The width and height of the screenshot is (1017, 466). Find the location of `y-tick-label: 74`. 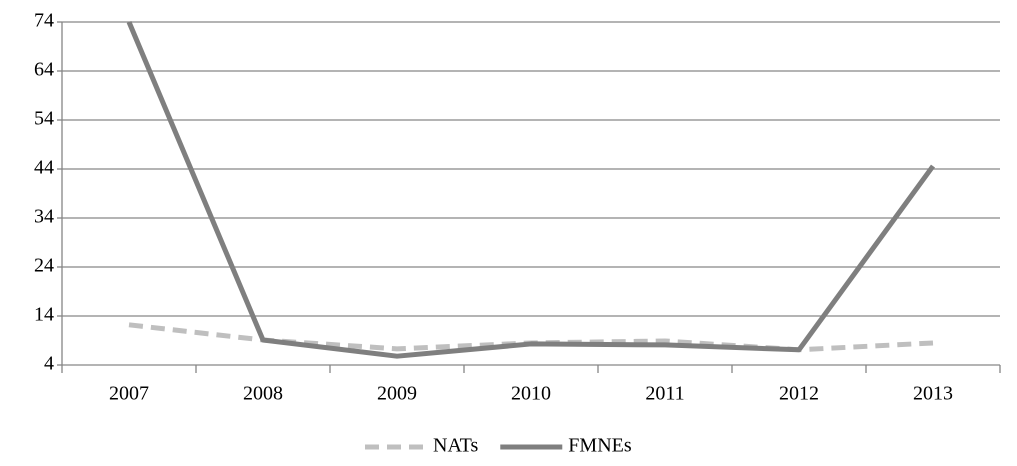

y-tick-label: 74 is located at coordinates (44, 21).